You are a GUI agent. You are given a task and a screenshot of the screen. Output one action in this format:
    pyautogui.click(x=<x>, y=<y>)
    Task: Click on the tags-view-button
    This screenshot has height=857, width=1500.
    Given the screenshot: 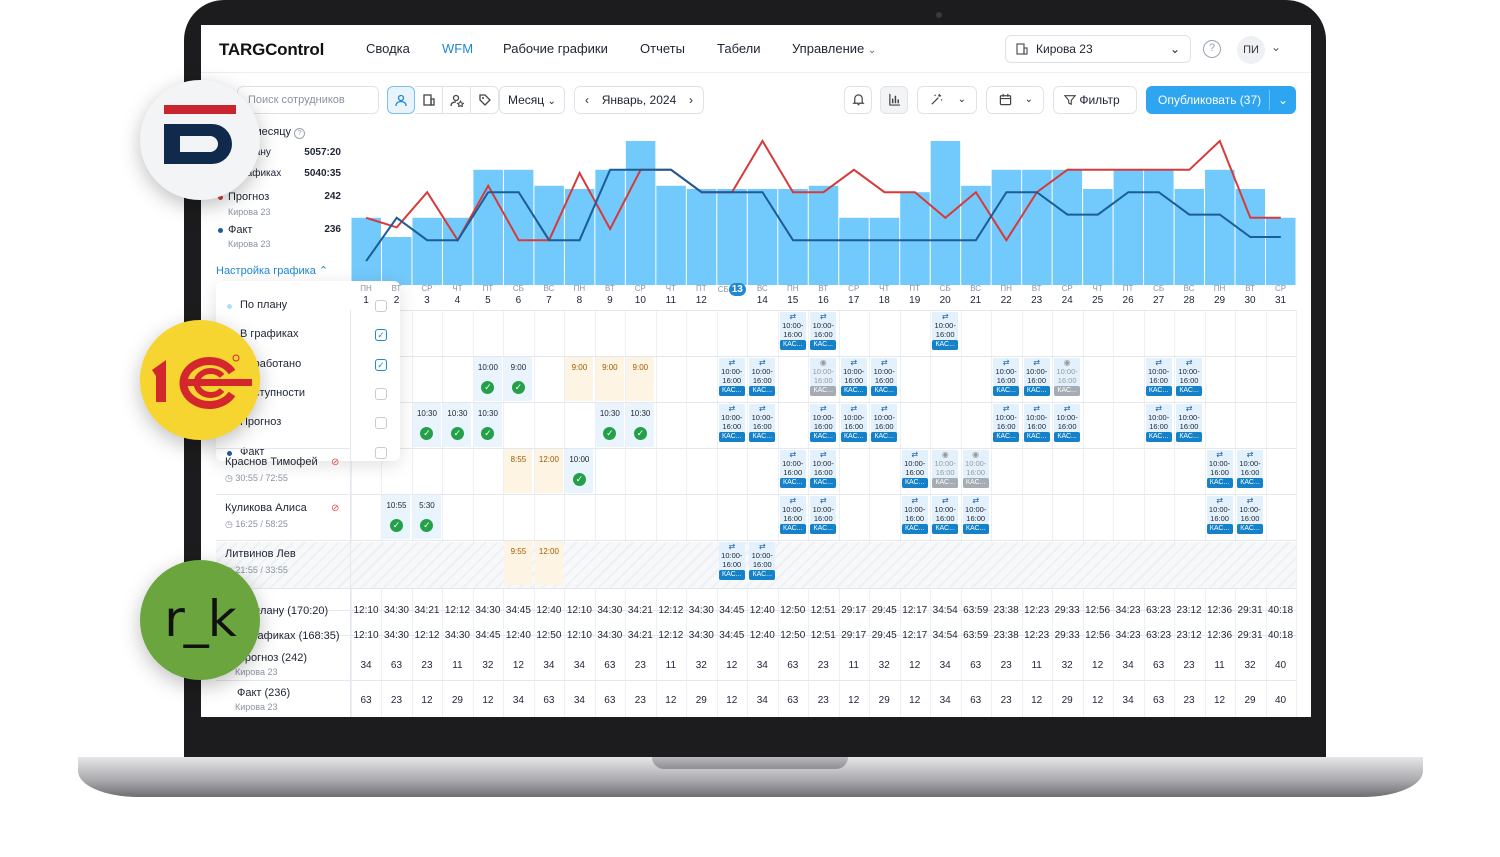 What is the action you would take?
    pyautogui.click(x=485, y=100)
    